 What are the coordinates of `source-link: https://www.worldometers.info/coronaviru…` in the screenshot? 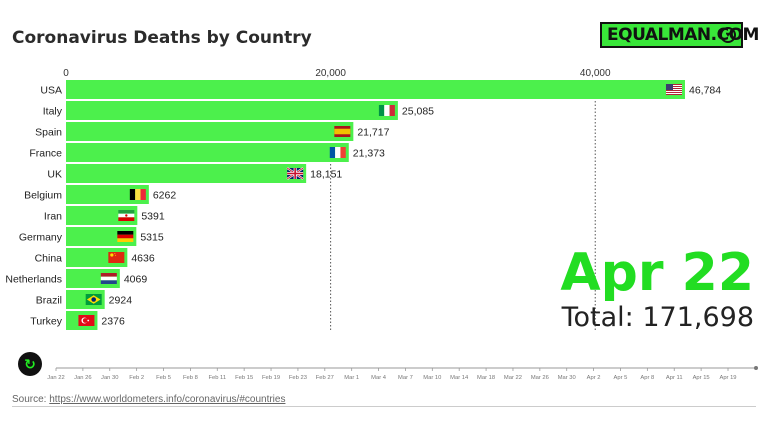 It's located at (167, 399).